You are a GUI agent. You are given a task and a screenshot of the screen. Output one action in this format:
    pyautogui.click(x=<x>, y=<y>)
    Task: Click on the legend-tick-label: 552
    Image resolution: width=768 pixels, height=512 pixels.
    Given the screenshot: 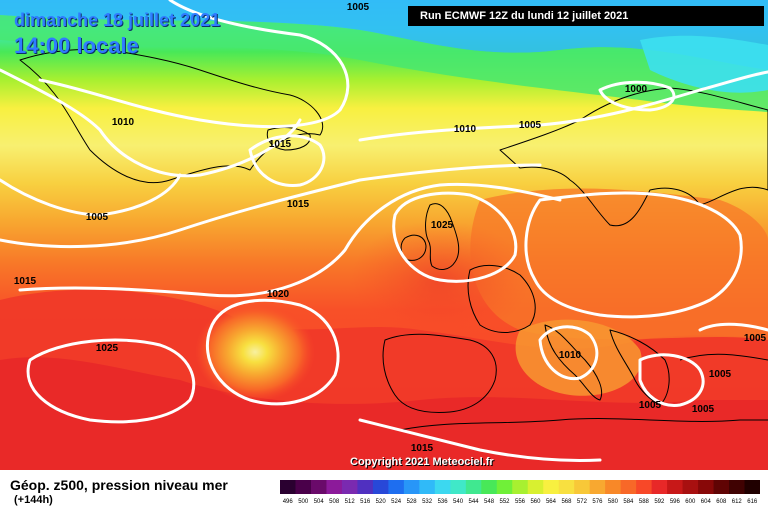 What is the action you would take?
    pyautogui.click(x=505, y=502)
    